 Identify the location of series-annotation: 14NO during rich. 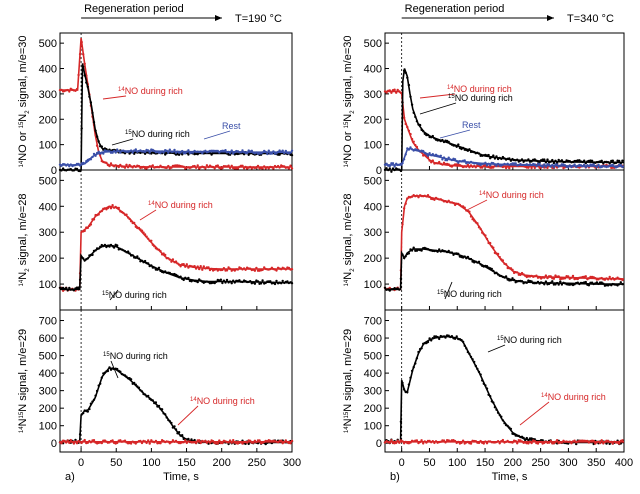
(511, 195).